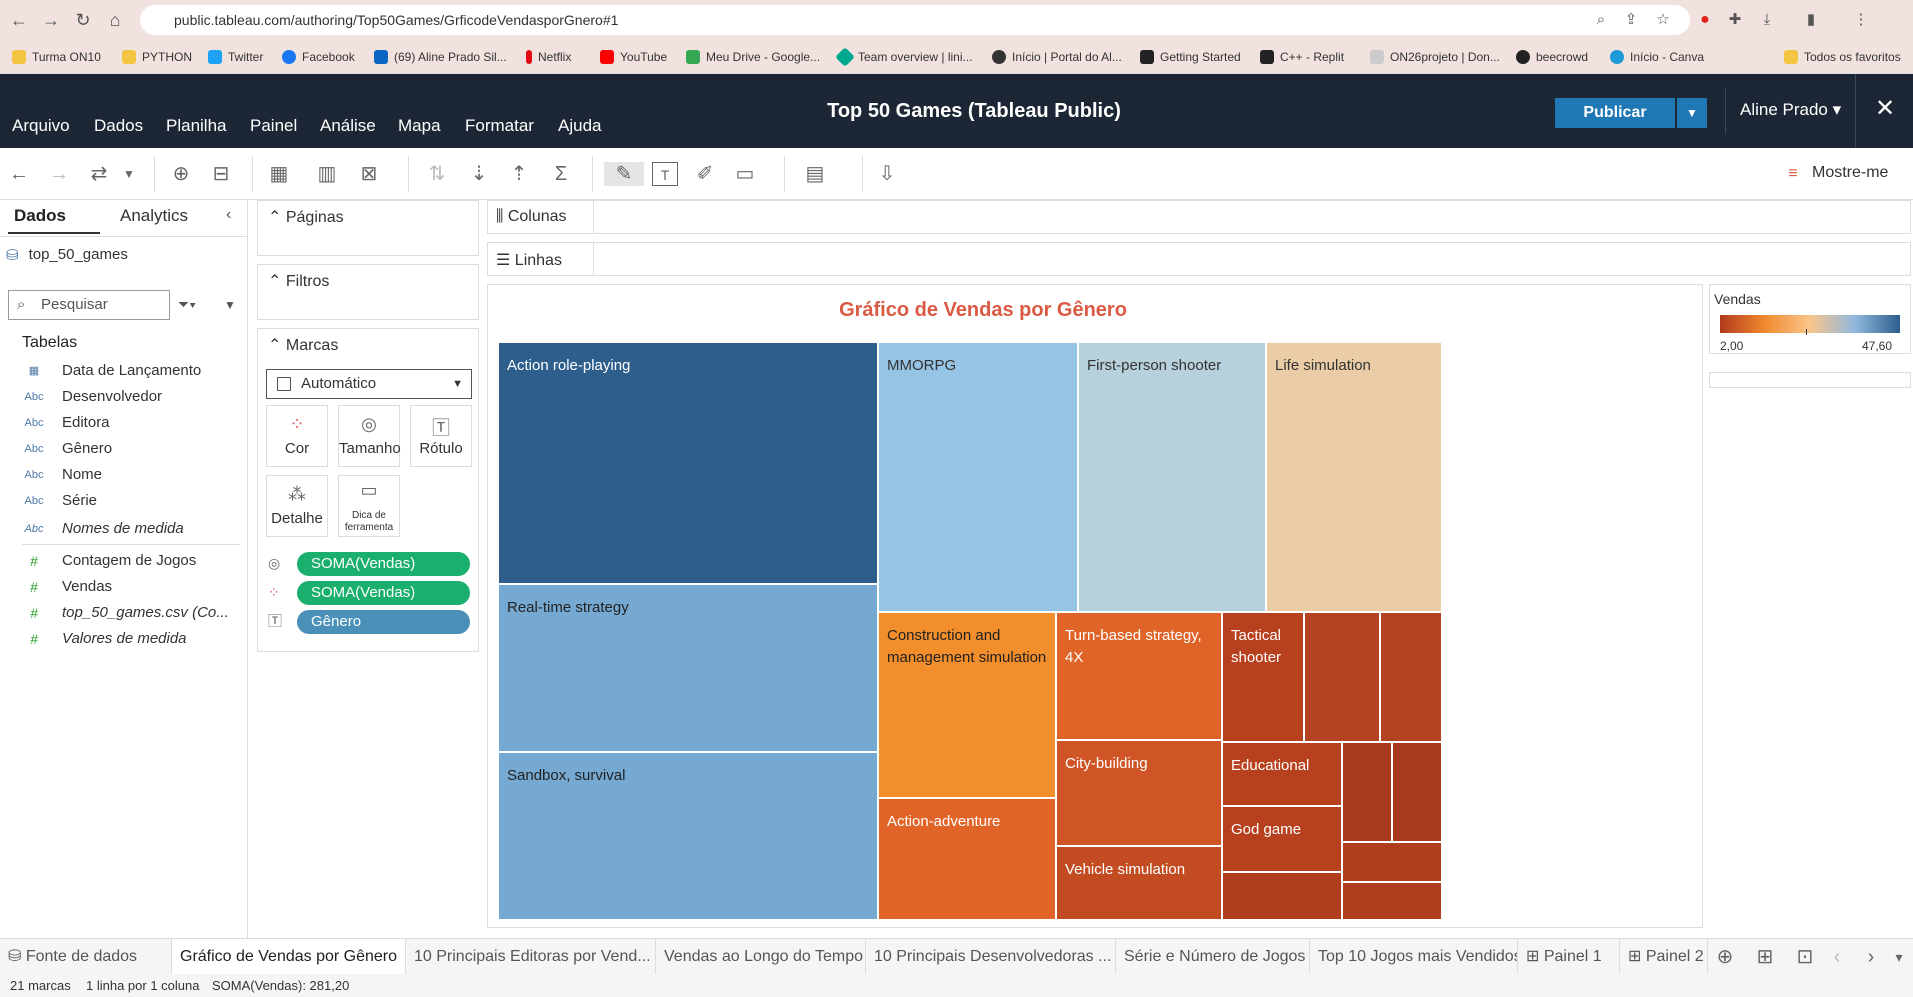 The width and height of the screenshot is (1913, 997). What do you see at coordinates (92, 396) in the screenshot?
I see `field-item: Abc Desenvolvedor` at bounding box center [92, 396].